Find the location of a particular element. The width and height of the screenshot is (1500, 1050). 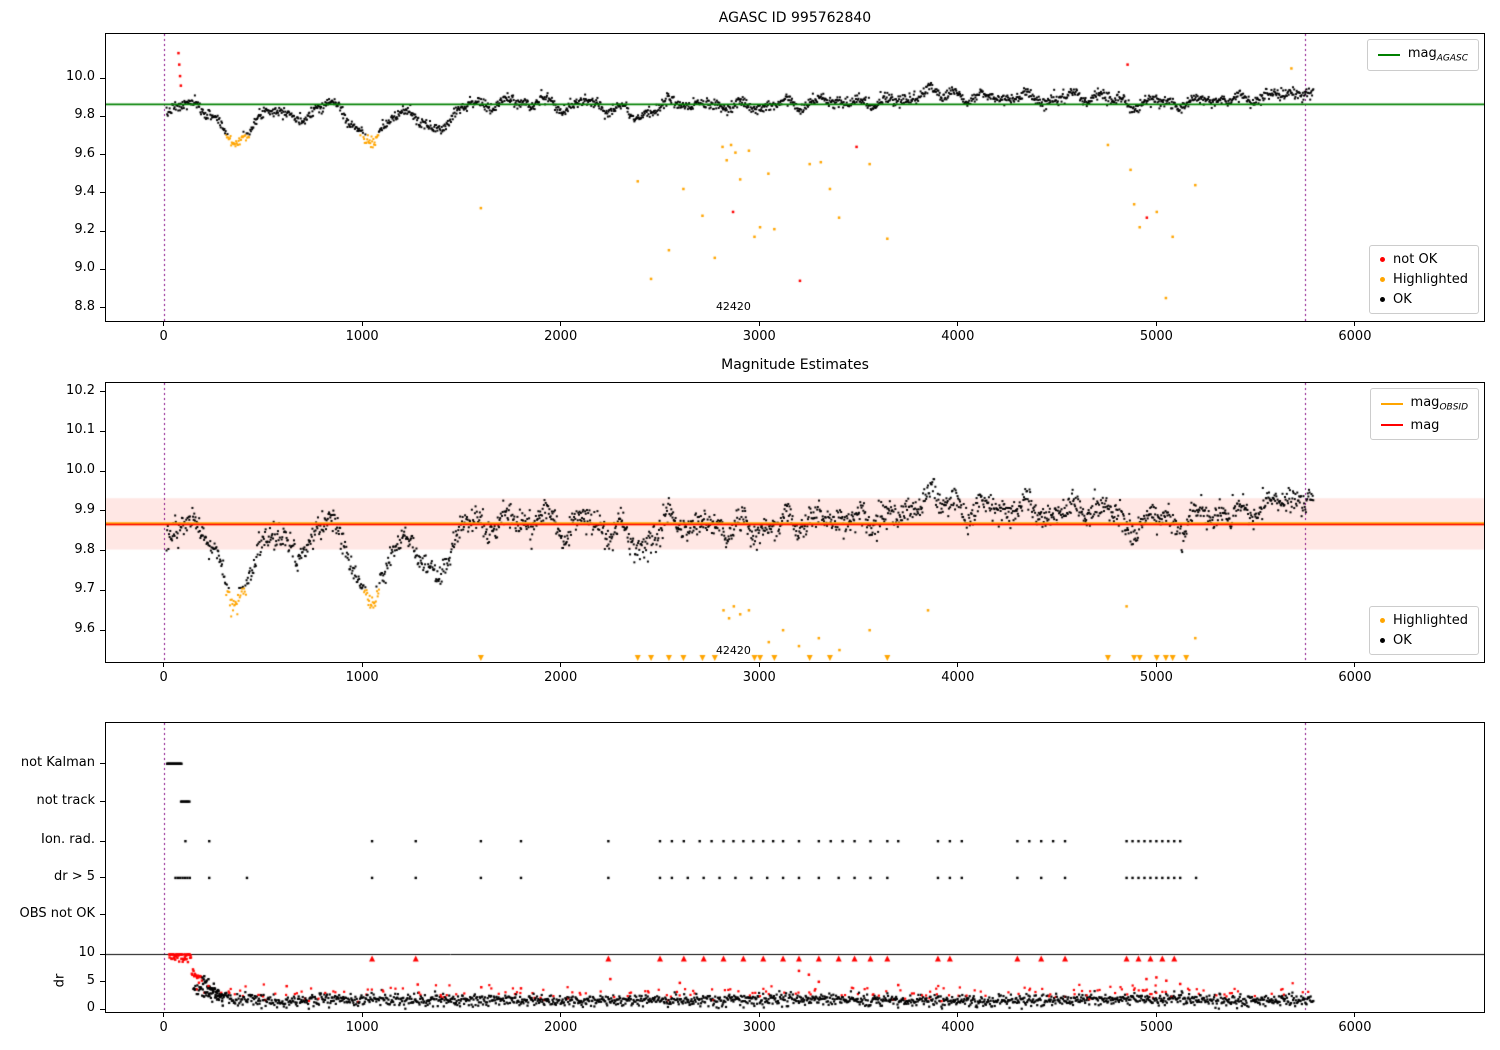

y-tick-label: 9.7 is located at coordinates (84, 589).